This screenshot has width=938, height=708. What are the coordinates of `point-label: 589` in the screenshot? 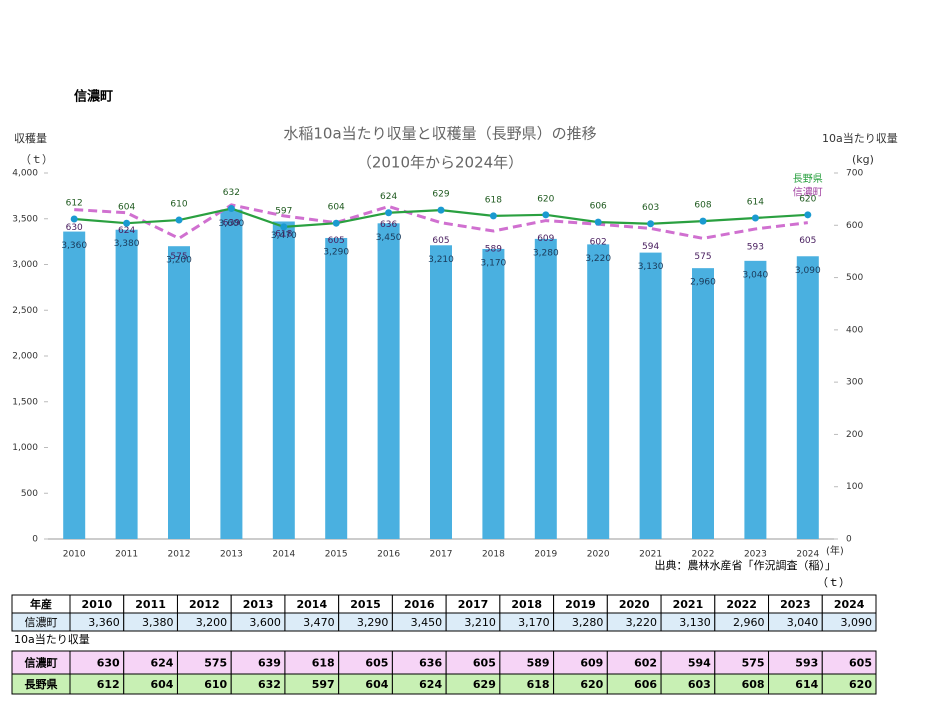 It's located at (493, 250).